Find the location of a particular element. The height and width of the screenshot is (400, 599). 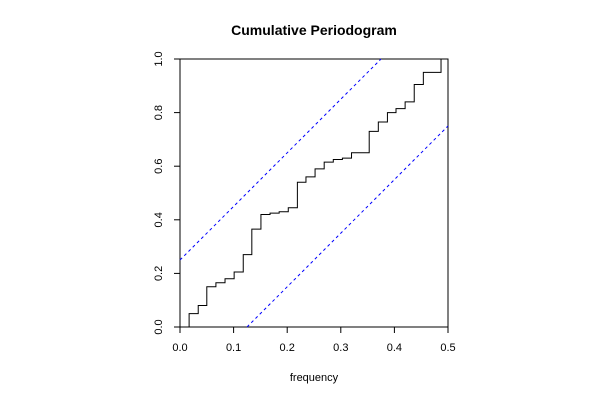

x-tick-label: 0.4 is located at coordinates (394, 348).